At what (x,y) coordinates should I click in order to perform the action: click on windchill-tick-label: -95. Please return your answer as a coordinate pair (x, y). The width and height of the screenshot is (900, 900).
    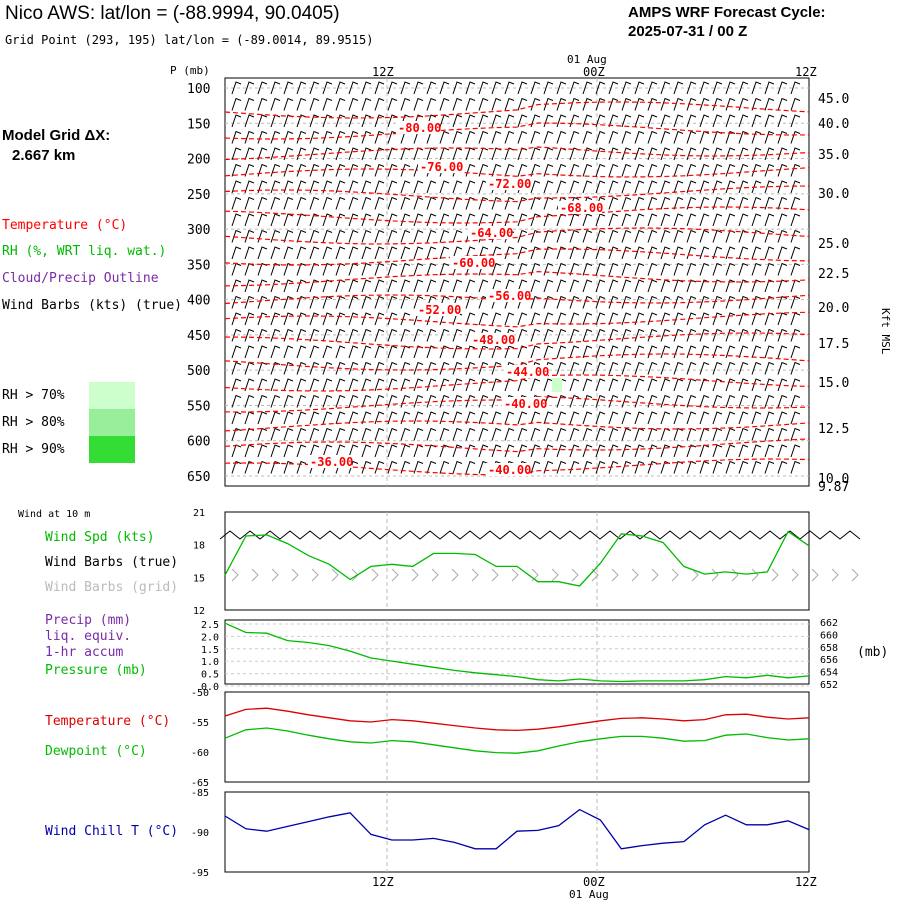
    Looking at the image, I should click on (200, 873).